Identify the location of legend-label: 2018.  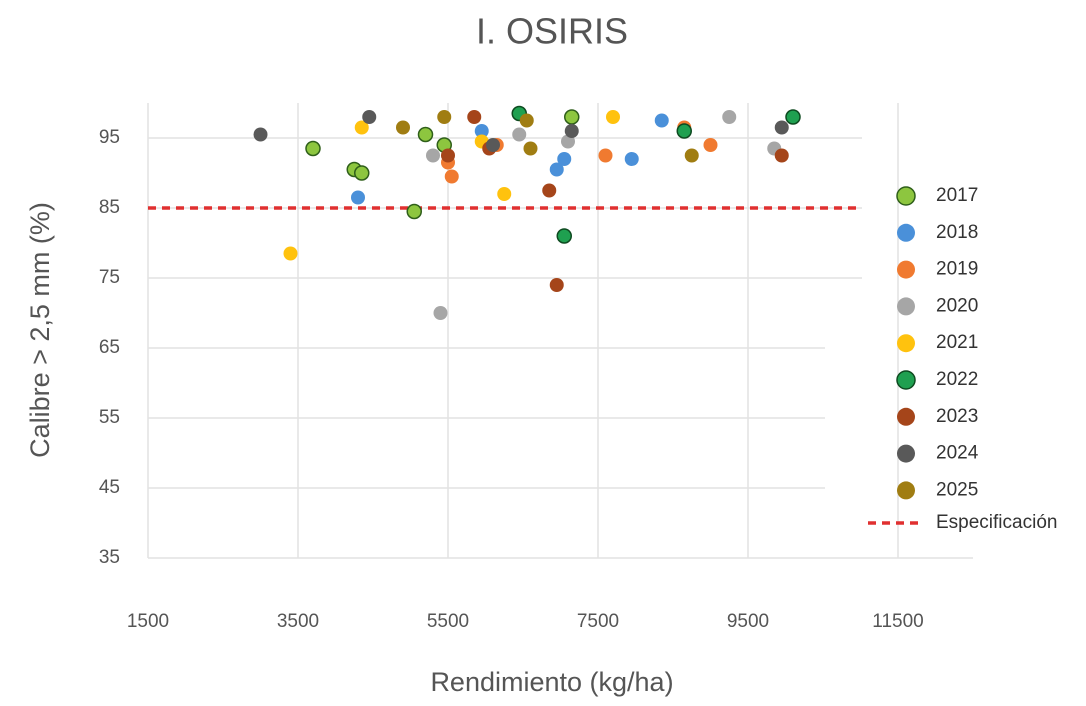
(957, 232).